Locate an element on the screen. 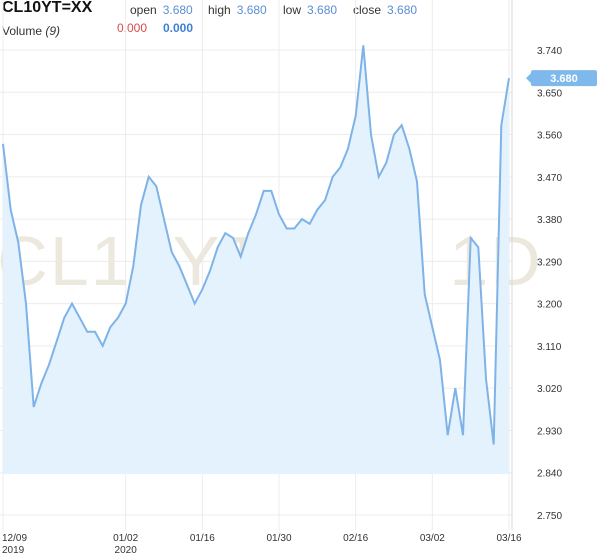 Image resolution: width=600 pixels, height=558 pixels. y-tick-label: 3.200 is located at coordinates (549, 305).